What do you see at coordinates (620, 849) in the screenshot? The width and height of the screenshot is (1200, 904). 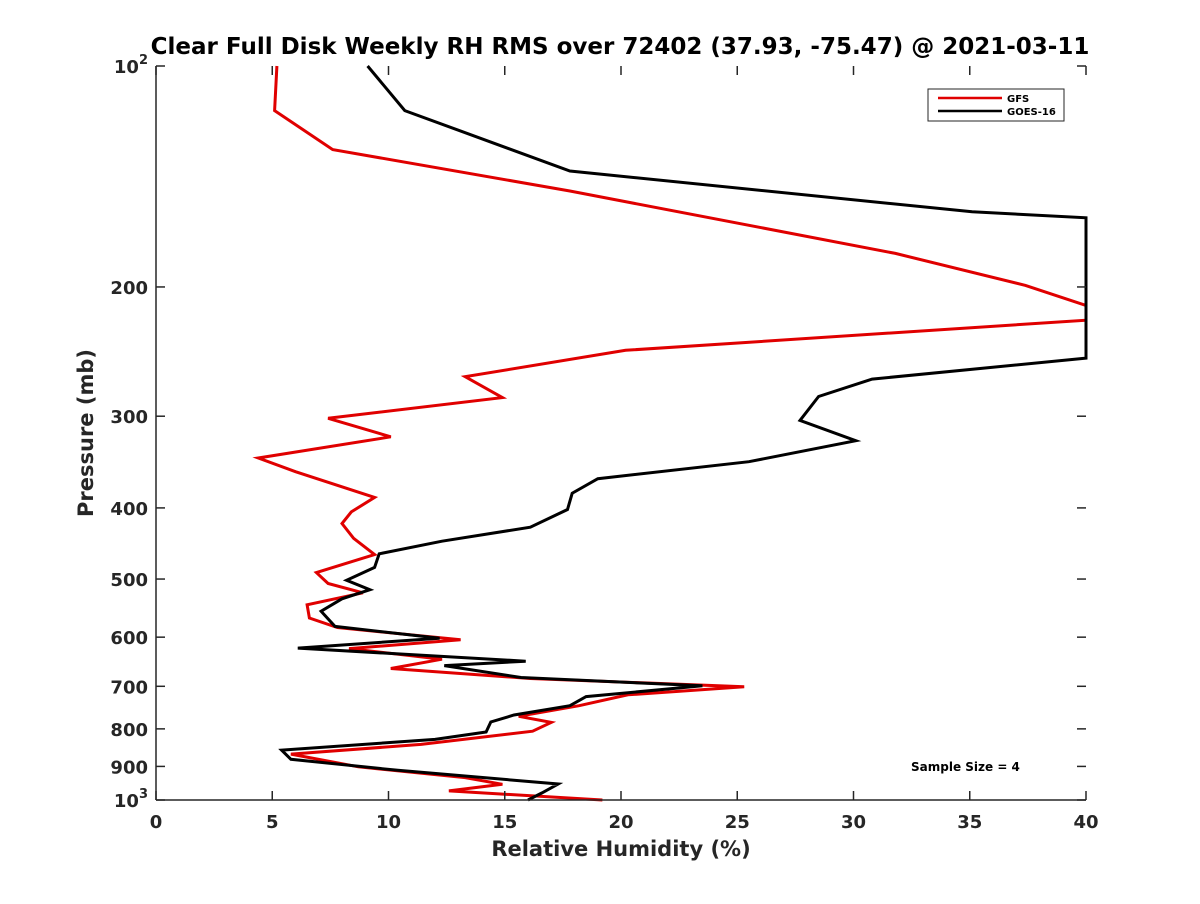 I see `x-axis-label: Relative Humidity (%)` at bounding box center [620, 849].